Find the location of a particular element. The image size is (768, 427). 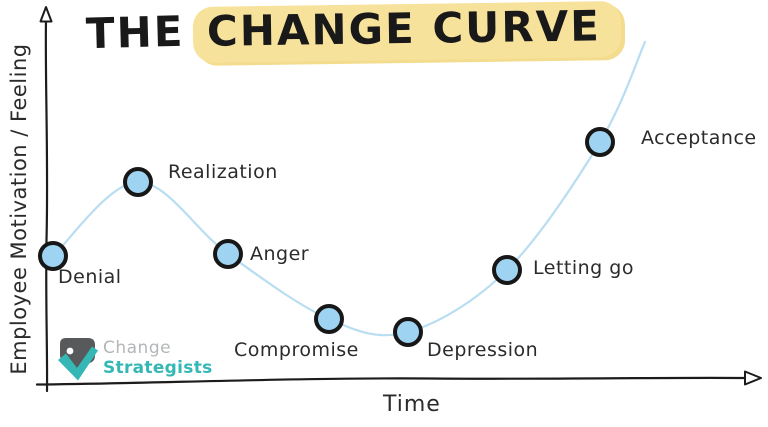

title-prefix: THE is located at coordinates (135, 32).